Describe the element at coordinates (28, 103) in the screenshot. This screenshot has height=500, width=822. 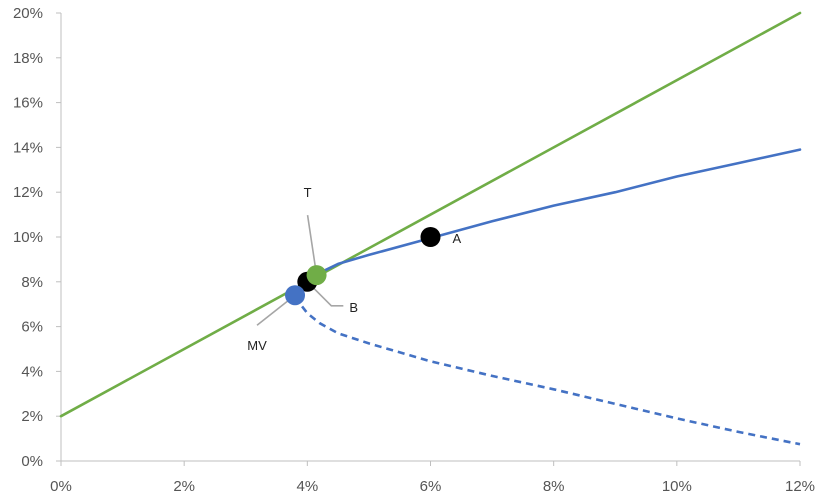
I see `y-tick-label: 16%` at that location.